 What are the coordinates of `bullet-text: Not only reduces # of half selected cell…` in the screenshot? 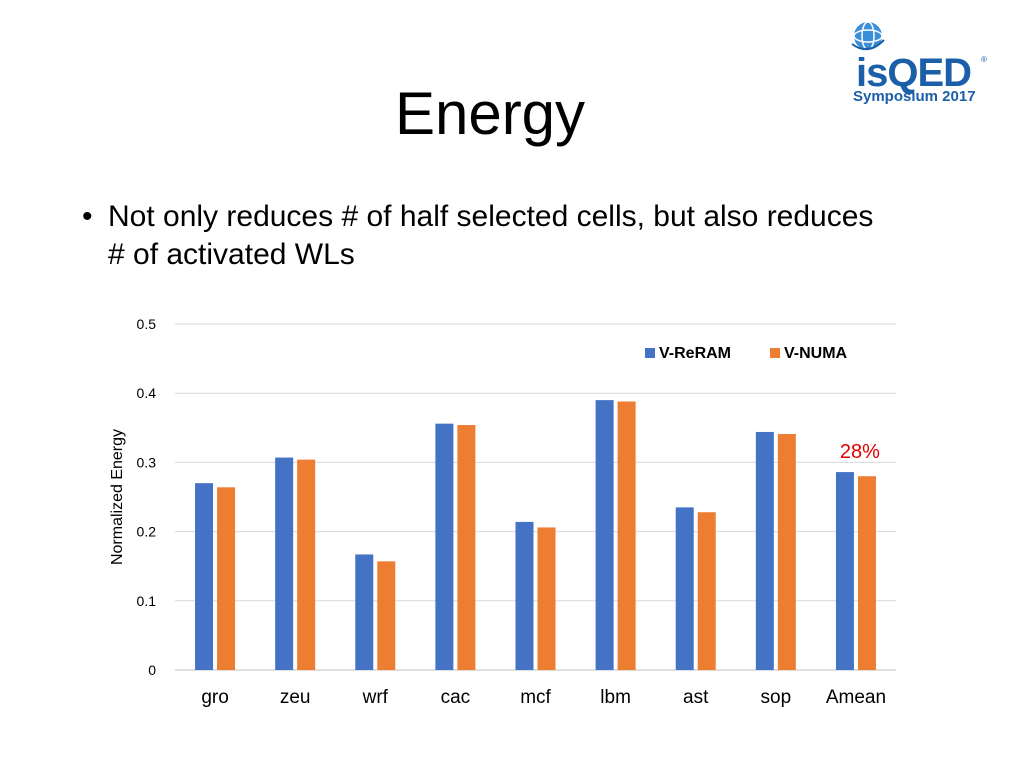 It's located at (491, 235).